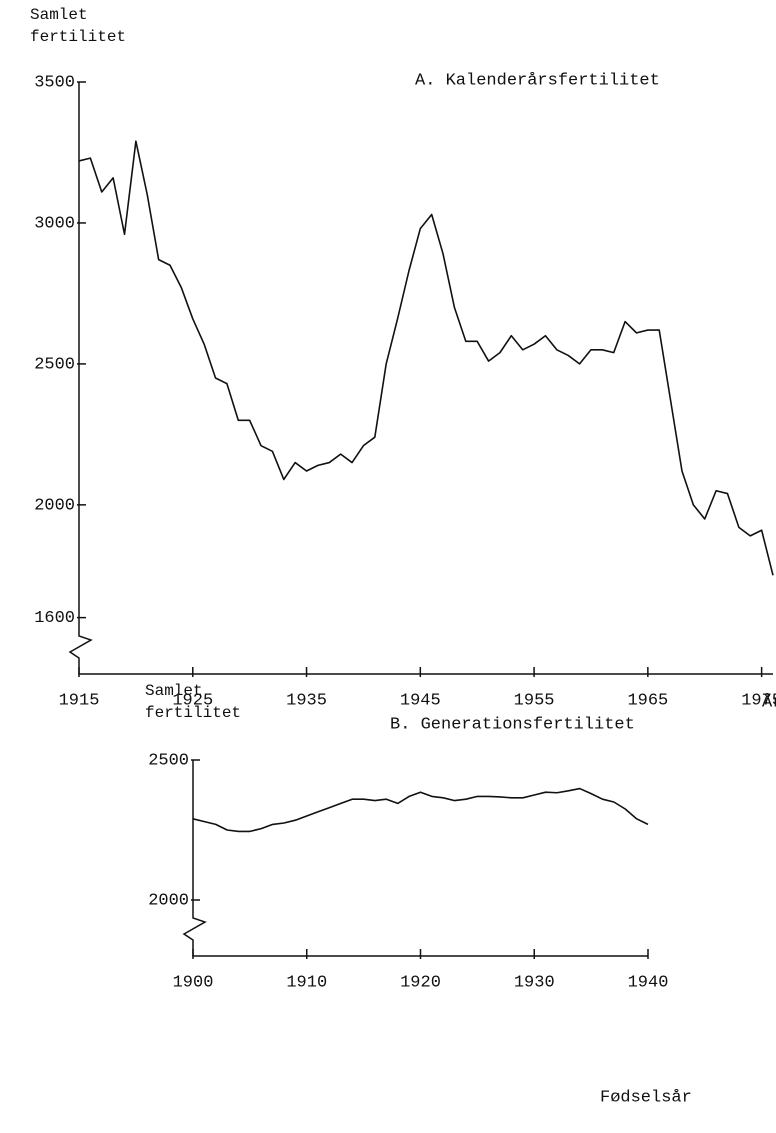 The image size is (776, 1133). I want to click on chart-title: B. Generationsfertilitet, so click(512, 724).